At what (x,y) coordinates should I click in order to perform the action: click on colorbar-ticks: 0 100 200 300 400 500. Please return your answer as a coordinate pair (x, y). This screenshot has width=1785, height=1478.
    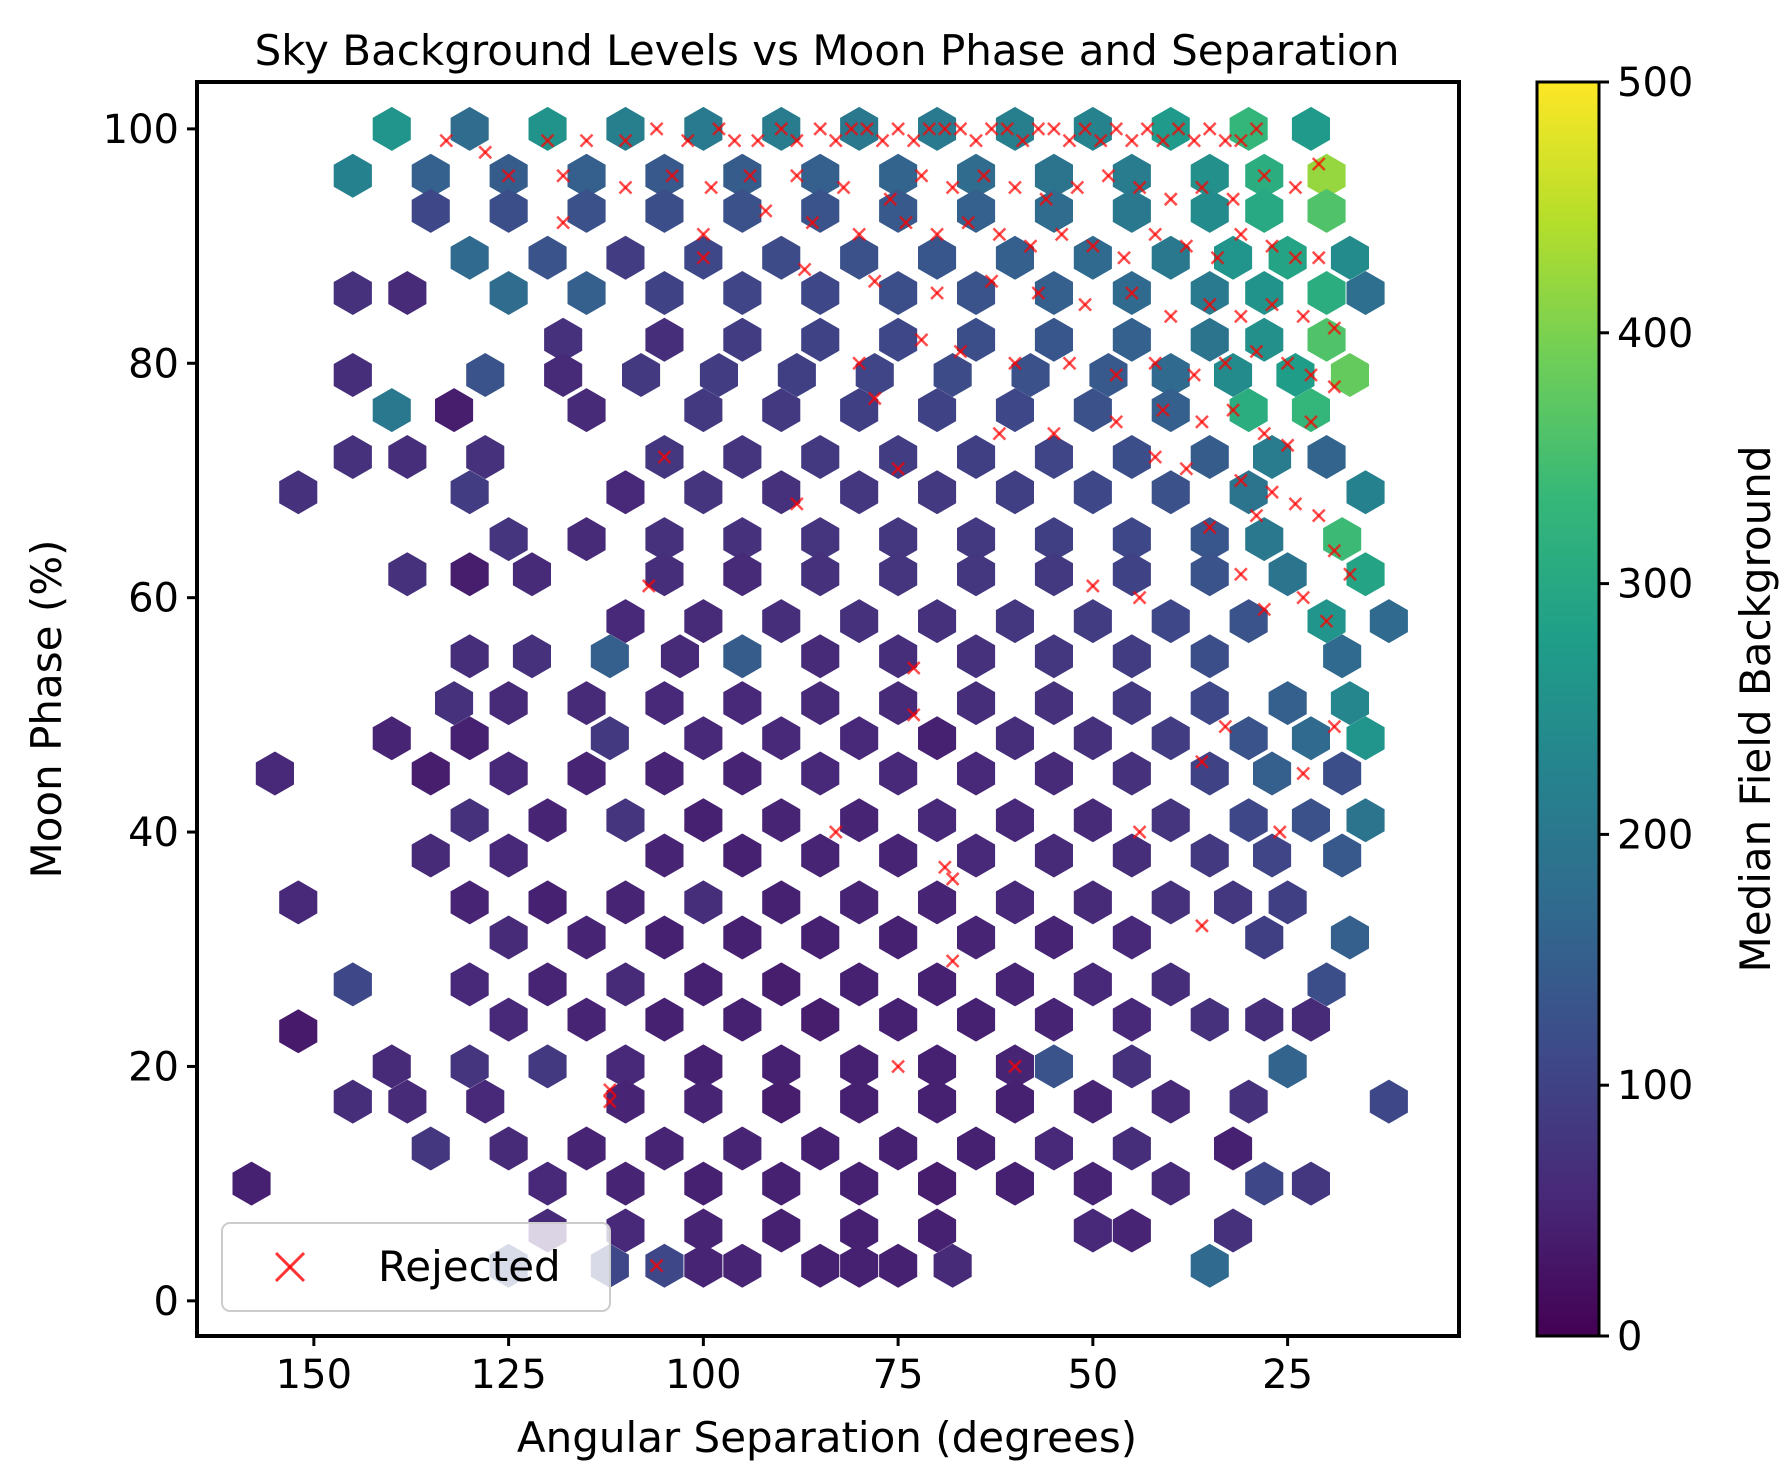
    Looking at the image, I should click on (1646, 710).